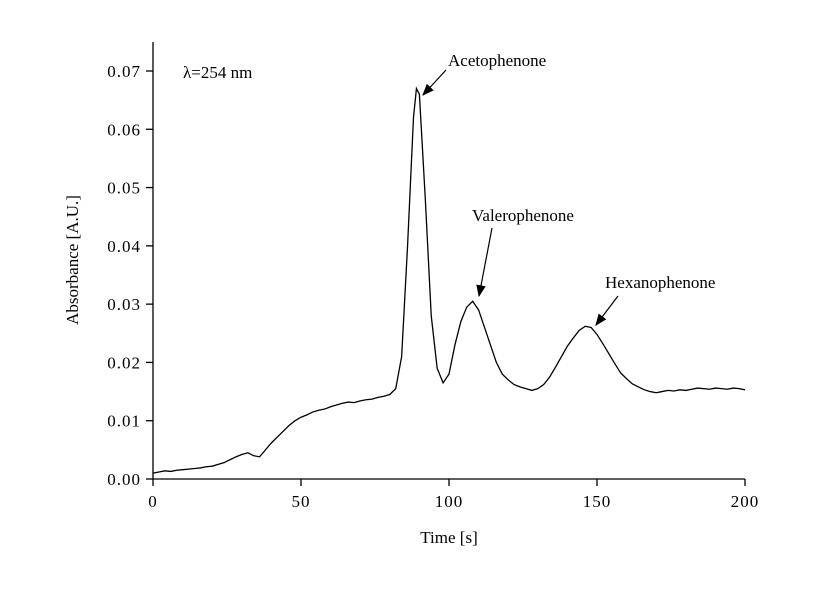 The height and width of the screenshot is (589, 820). What do you see at coordinates (217, 72) in the screenshot?
I see `annotation: λ=254 nm` at bounding box center [217, 72].